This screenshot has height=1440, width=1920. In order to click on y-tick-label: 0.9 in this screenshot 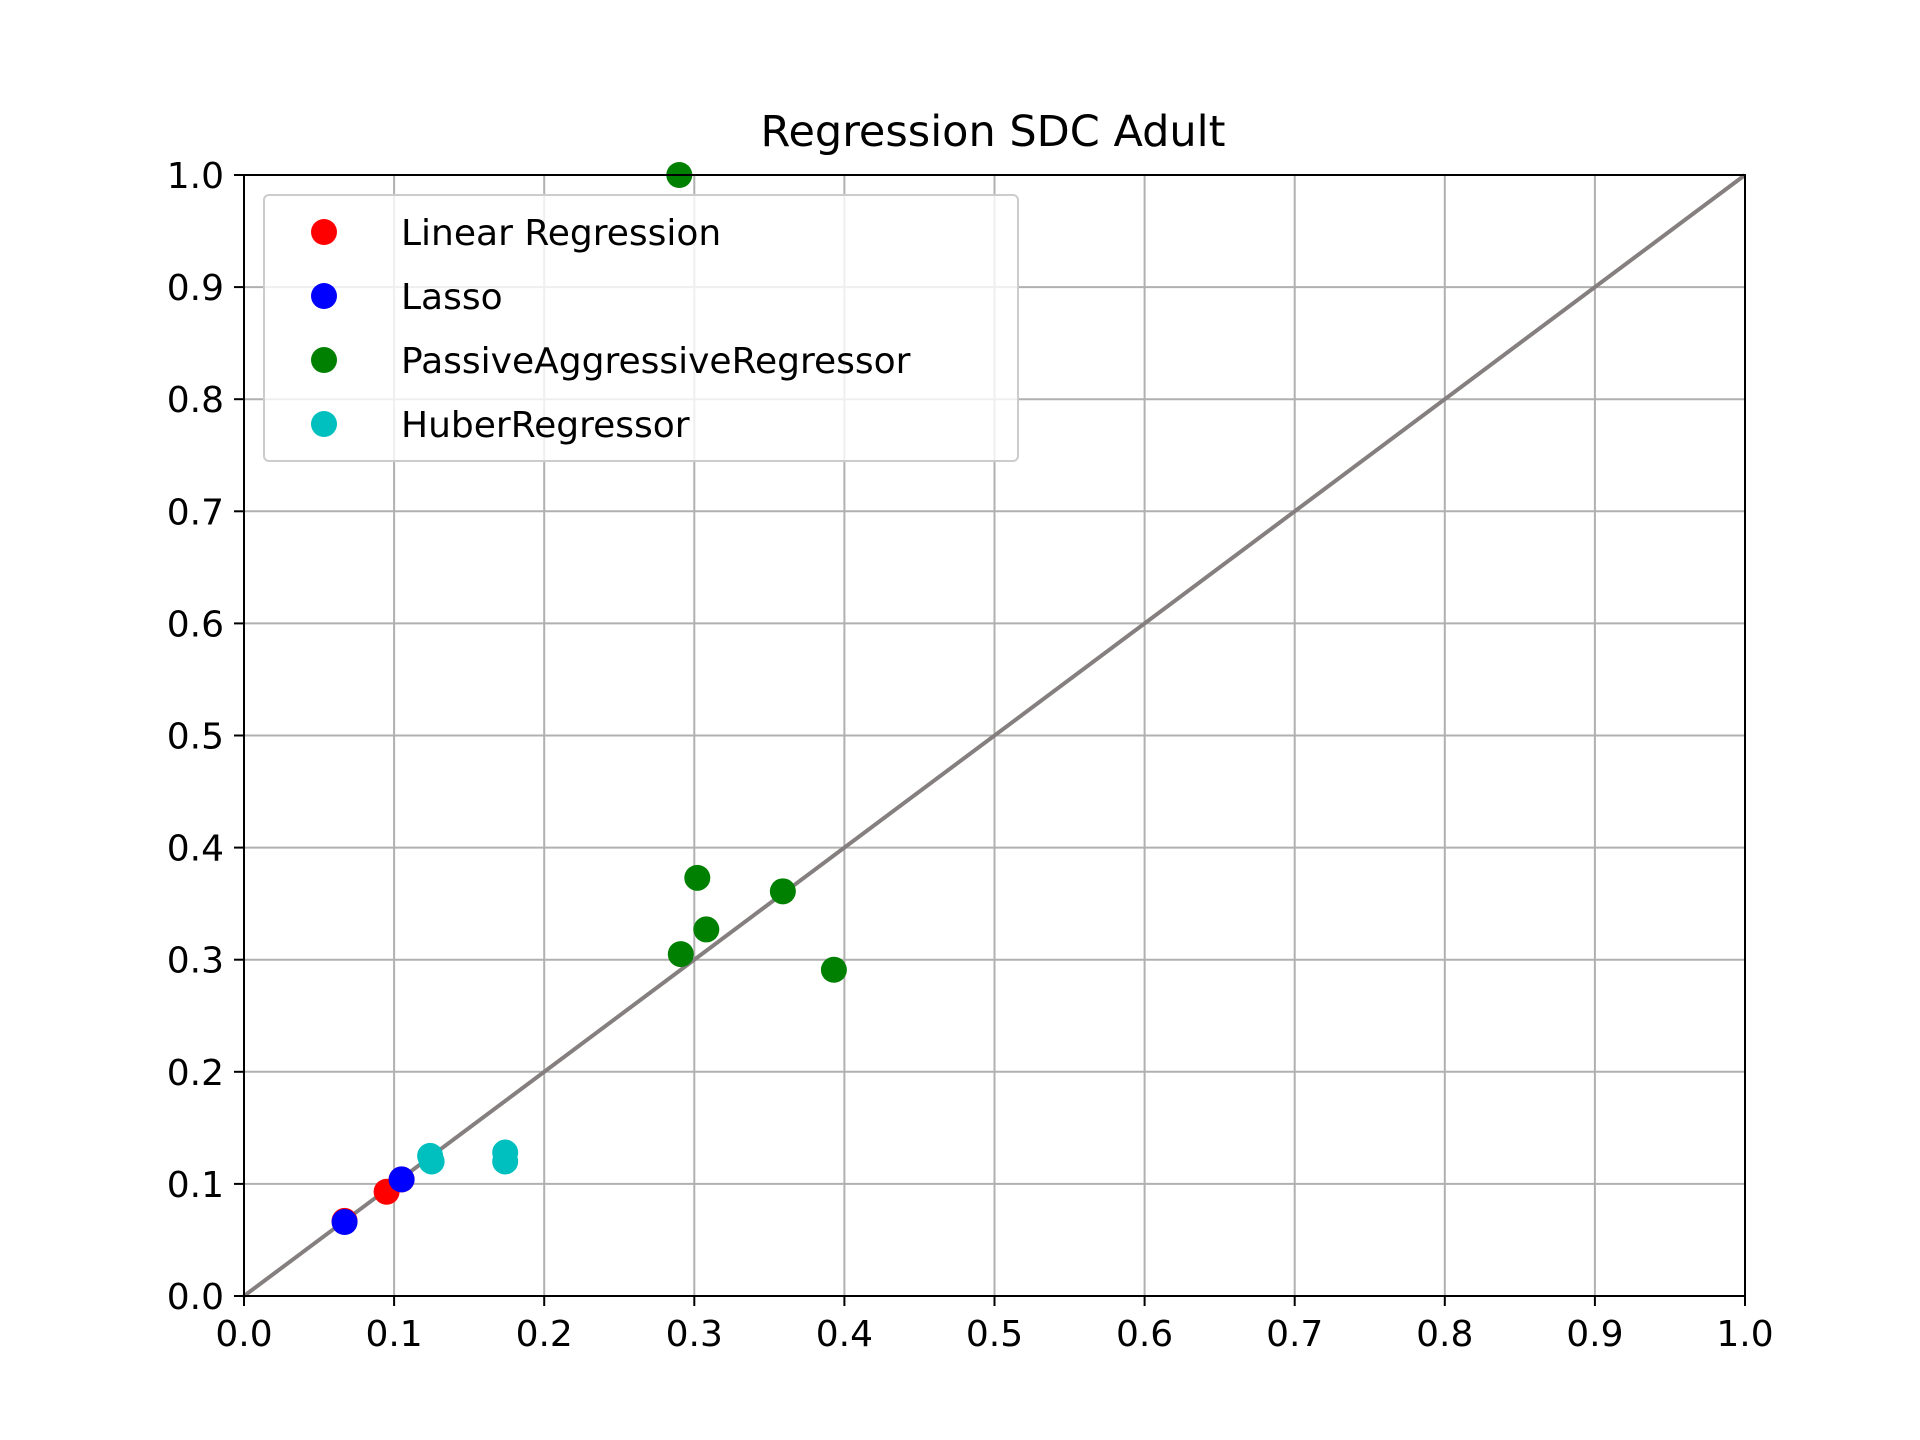, I will do `click(195, 288)`.